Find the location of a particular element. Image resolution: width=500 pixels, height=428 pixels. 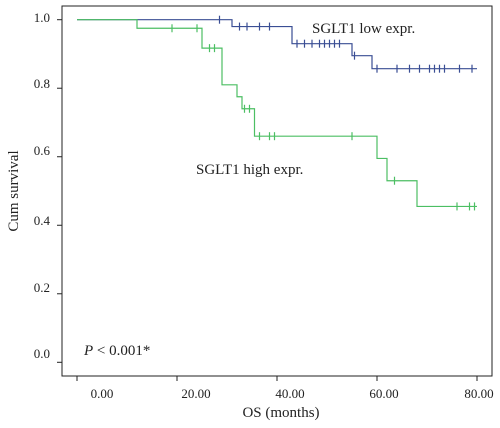

y-tick-label-2: 0.4 is located at coordinates (42, 220).